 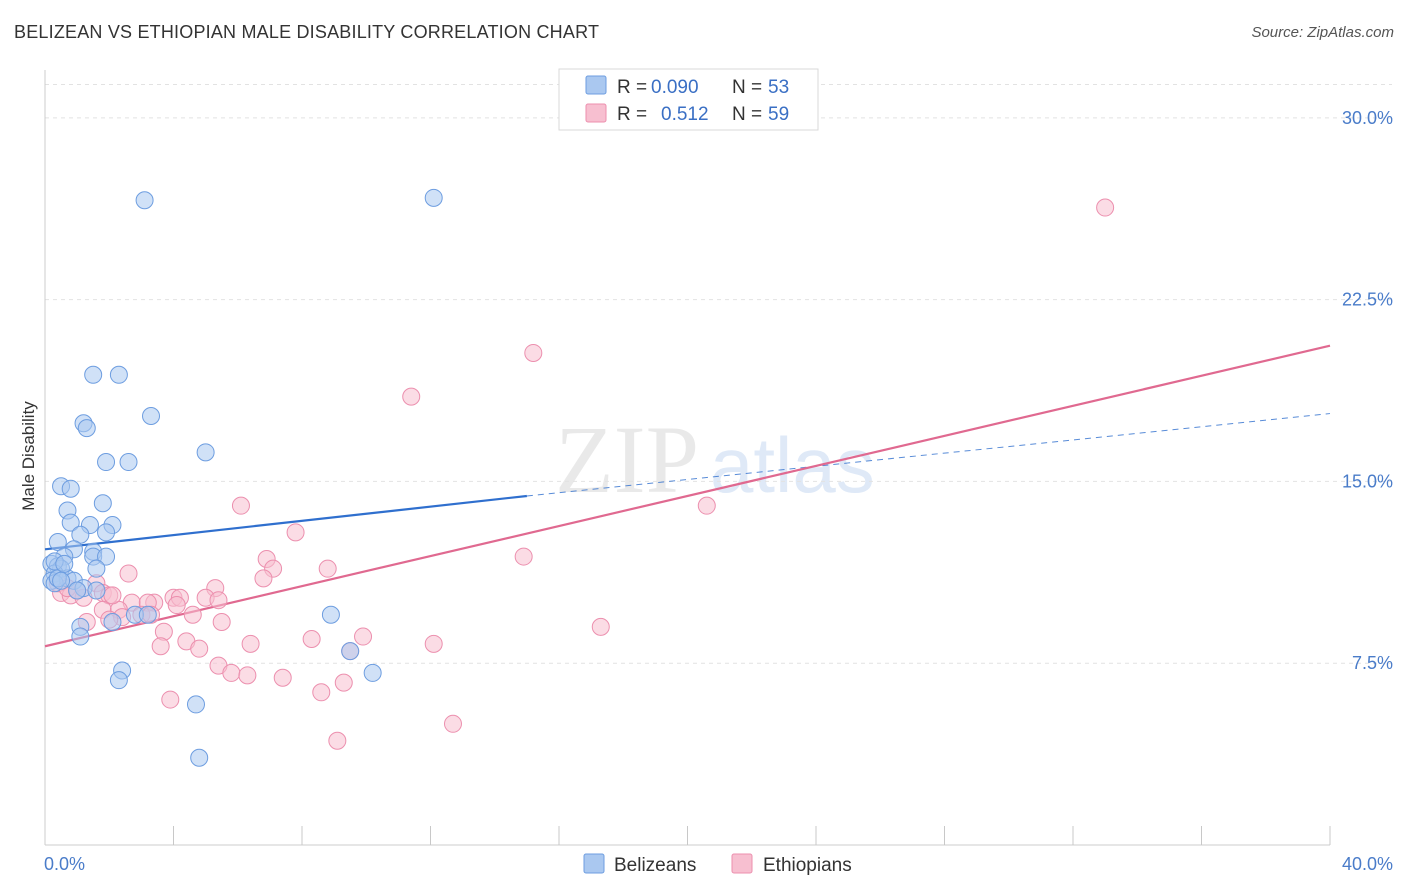 I want to click on y-tick-label: 7.5%, so click(x=1372, y=663).